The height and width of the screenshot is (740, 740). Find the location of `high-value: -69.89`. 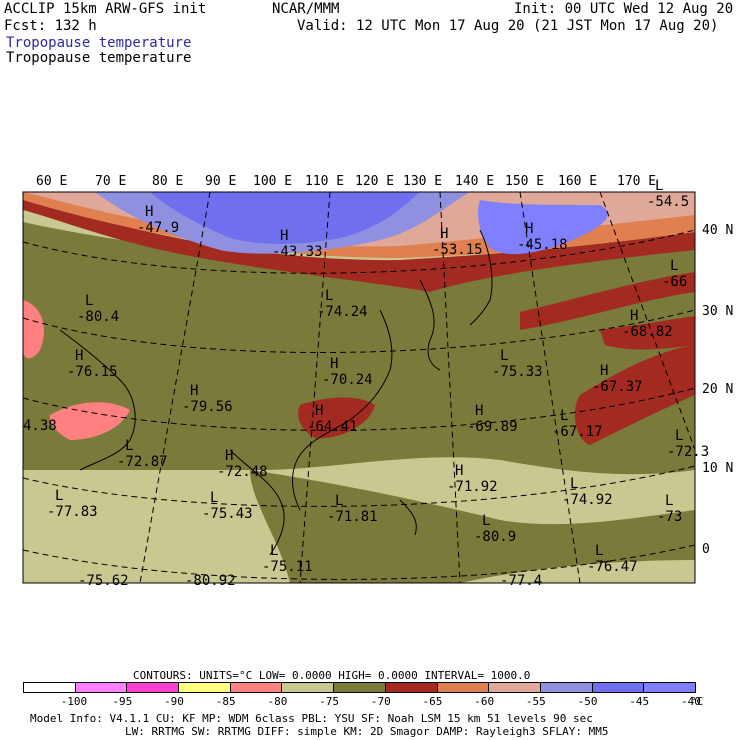

high-value: -69.89 is located at coordinates (492, 427).